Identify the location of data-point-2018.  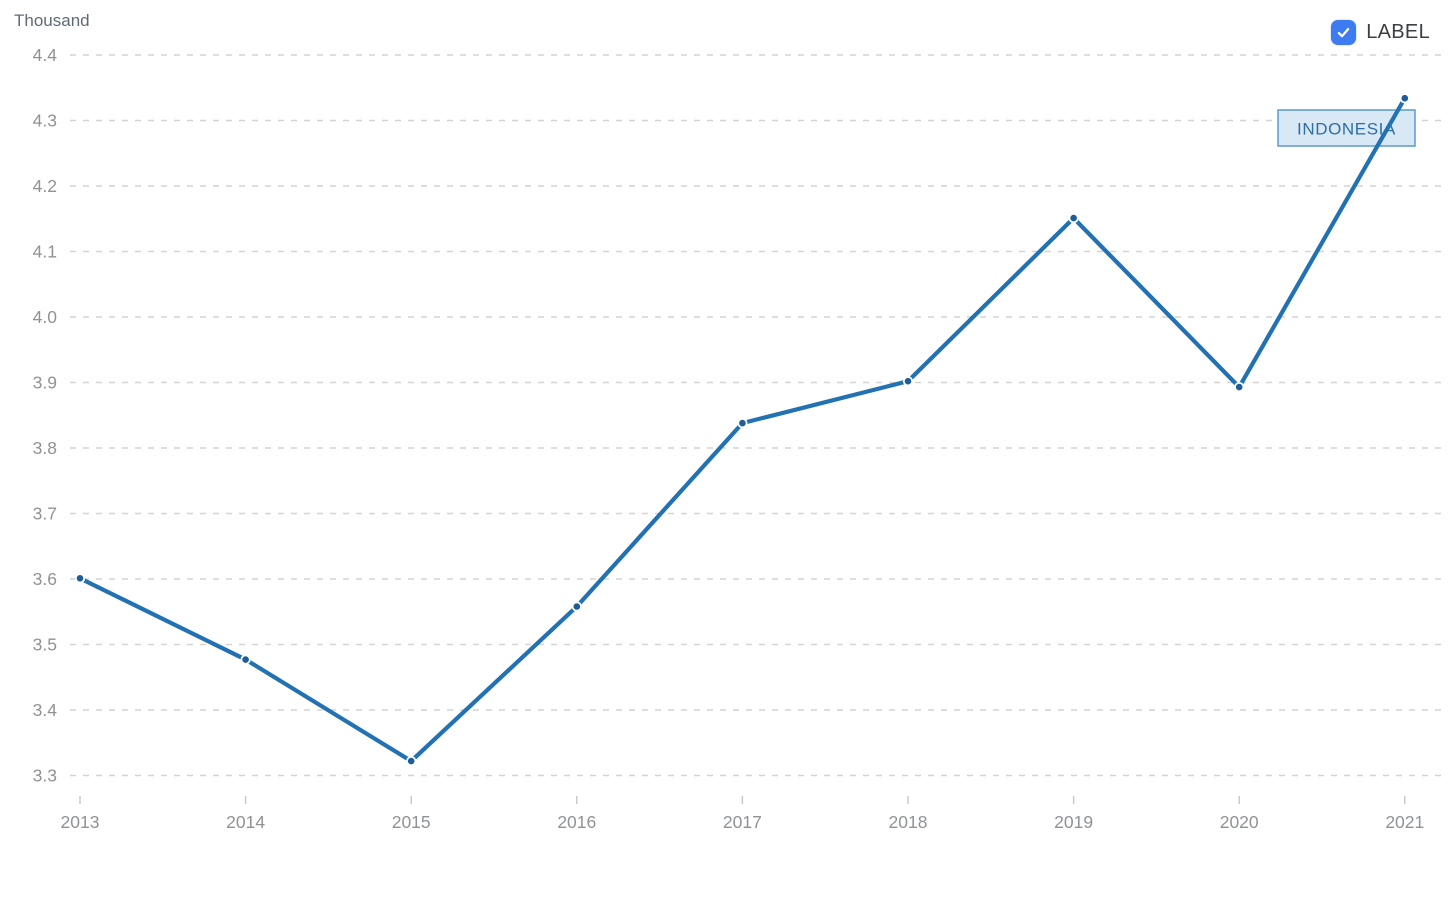
(908, 381).